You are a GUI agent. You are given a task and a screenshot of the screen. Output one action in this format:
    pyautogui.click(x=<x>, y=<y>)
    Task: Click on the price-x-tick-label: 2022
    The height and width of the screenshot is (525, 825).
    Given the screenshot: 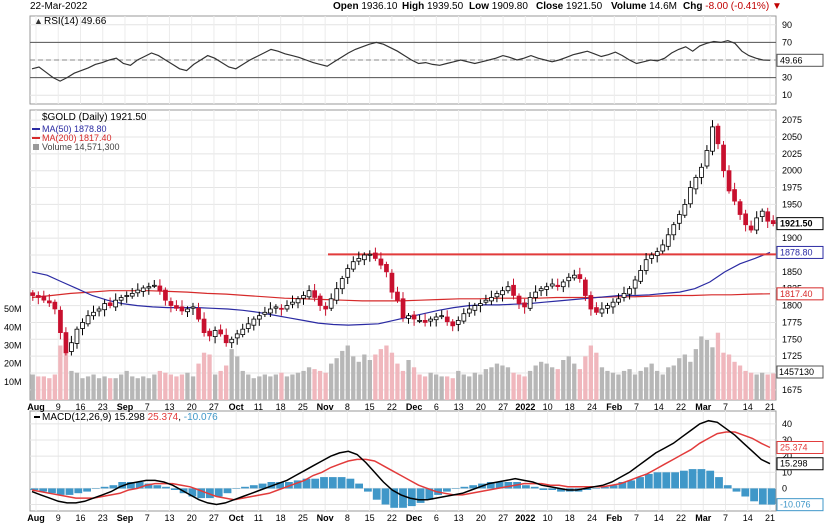 What is the action you would take?
    pyautogui.click(x=525, y=407)
    